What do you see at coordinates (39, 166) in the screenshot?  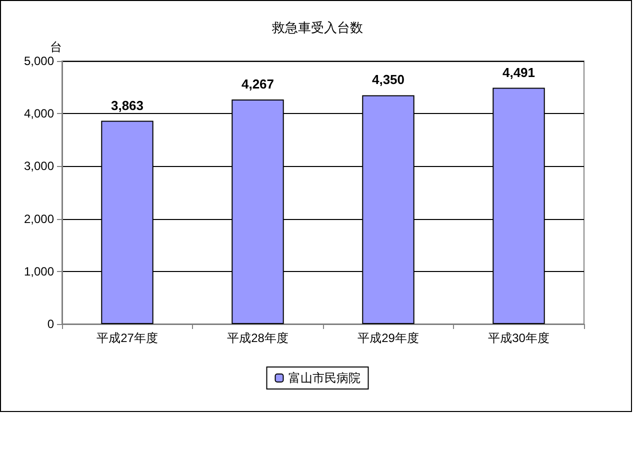 I see `y-tick-label: 3,000` at bounding box center [39, 166].